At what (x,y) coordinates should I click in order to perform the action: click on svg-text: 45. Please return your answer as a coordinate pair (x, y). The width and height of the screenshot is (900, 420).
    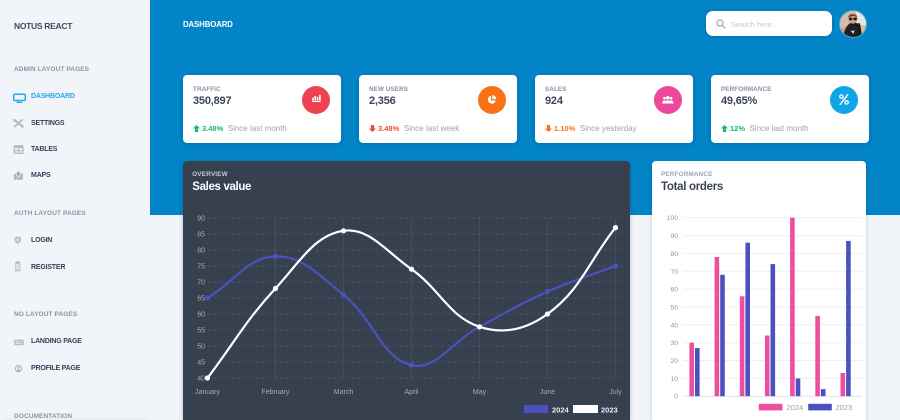
    Looking at the image, I should click on (201, 363).